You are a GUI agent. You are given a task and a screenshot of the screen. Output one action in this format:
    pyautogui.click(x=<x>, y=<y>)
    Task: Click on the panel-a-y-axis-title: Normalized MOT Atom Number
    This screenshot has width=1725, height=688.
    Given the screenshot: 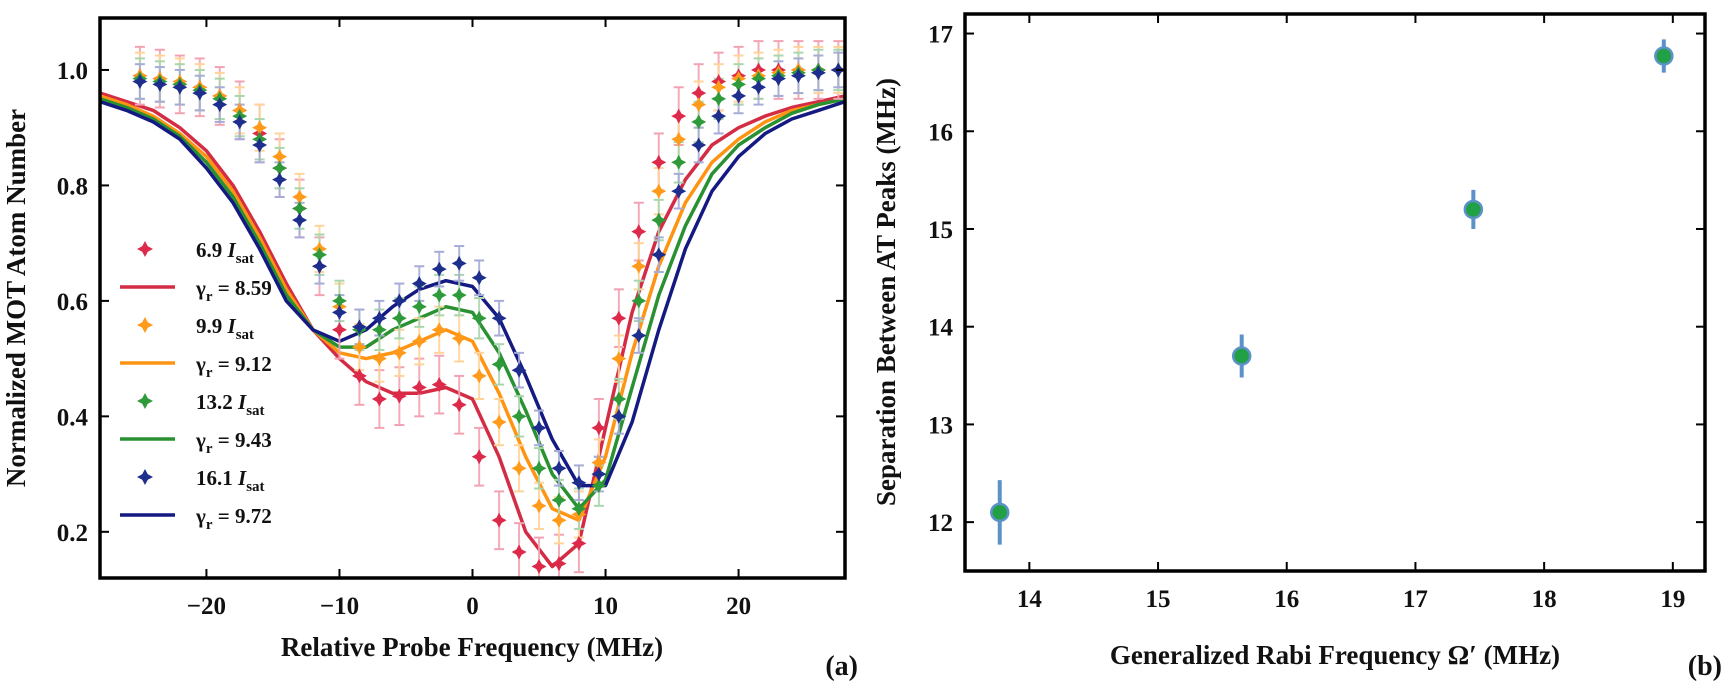 What is the action you would take?
    pyautogui.click(x=16, y=298)
    